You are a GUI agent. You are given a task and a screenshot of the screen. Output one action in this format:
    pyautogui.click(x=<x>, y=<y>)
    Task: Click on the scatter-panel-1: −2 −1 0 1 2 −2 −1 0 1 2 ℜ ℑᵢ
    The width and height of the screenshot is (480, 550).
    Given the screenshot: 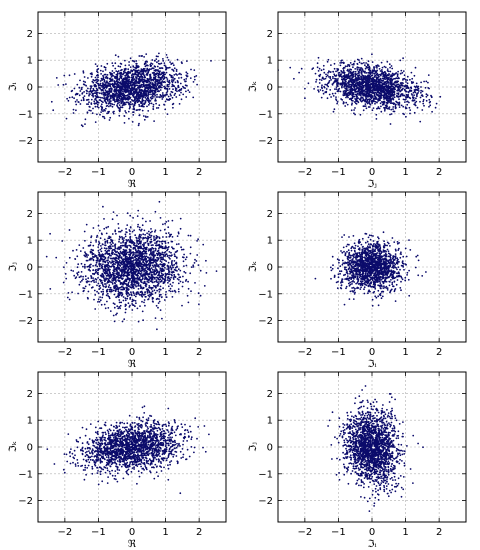 What is the action you would take?
    pyautogui.click(x=117, y=100)
    